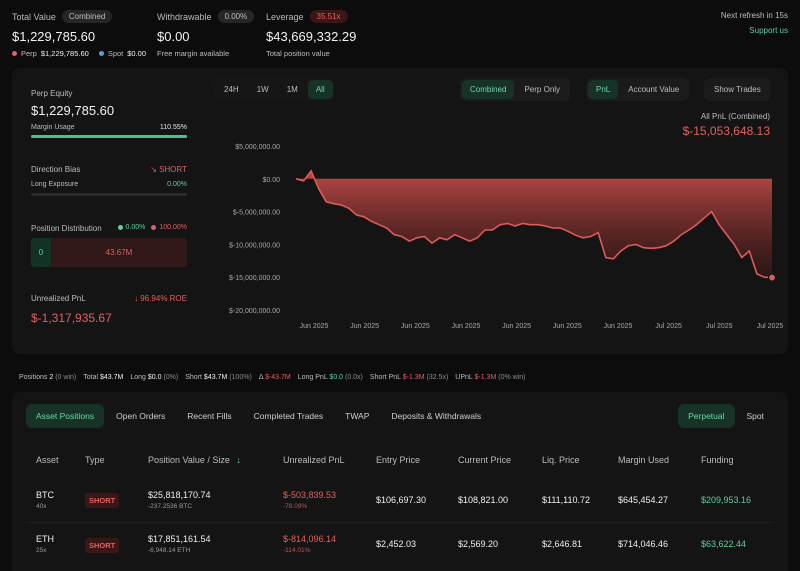  I want to click on range-24h: 24H, so click(231, 89).